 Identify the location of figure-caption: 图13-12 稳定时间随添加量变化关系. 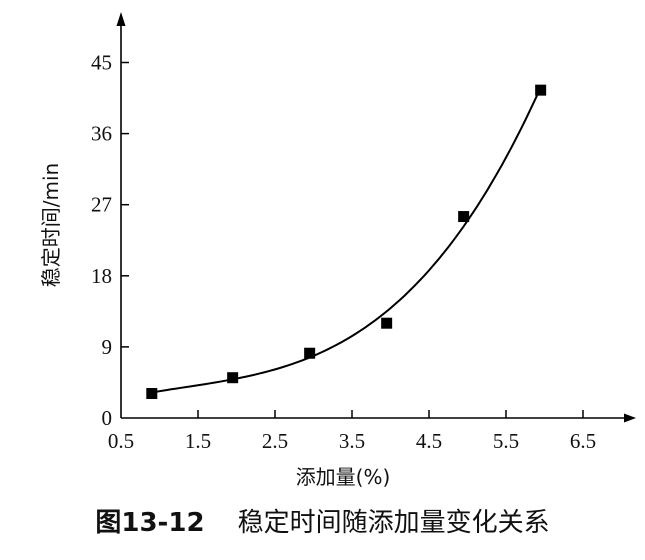
(322, 520).